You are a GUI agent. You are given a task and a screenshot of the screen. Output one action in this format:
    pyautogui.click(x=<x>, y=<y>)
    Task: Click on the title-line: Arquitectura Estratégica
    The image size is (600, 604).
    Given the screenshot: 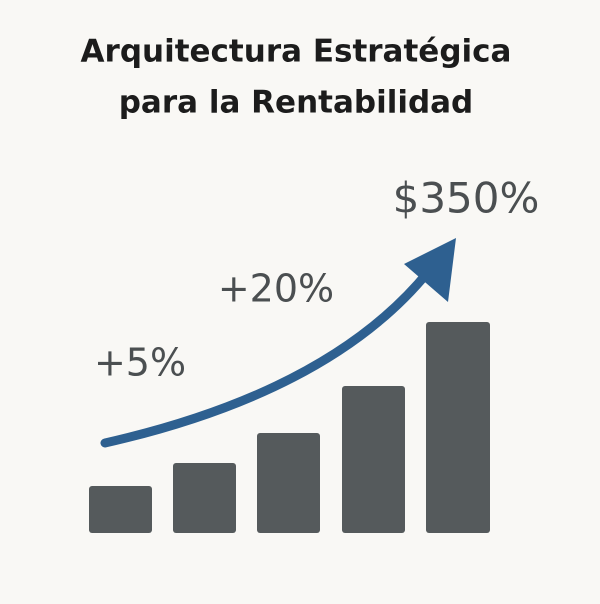 What is the action you would take?
    pyautogui.click(x=296, y=52)
    